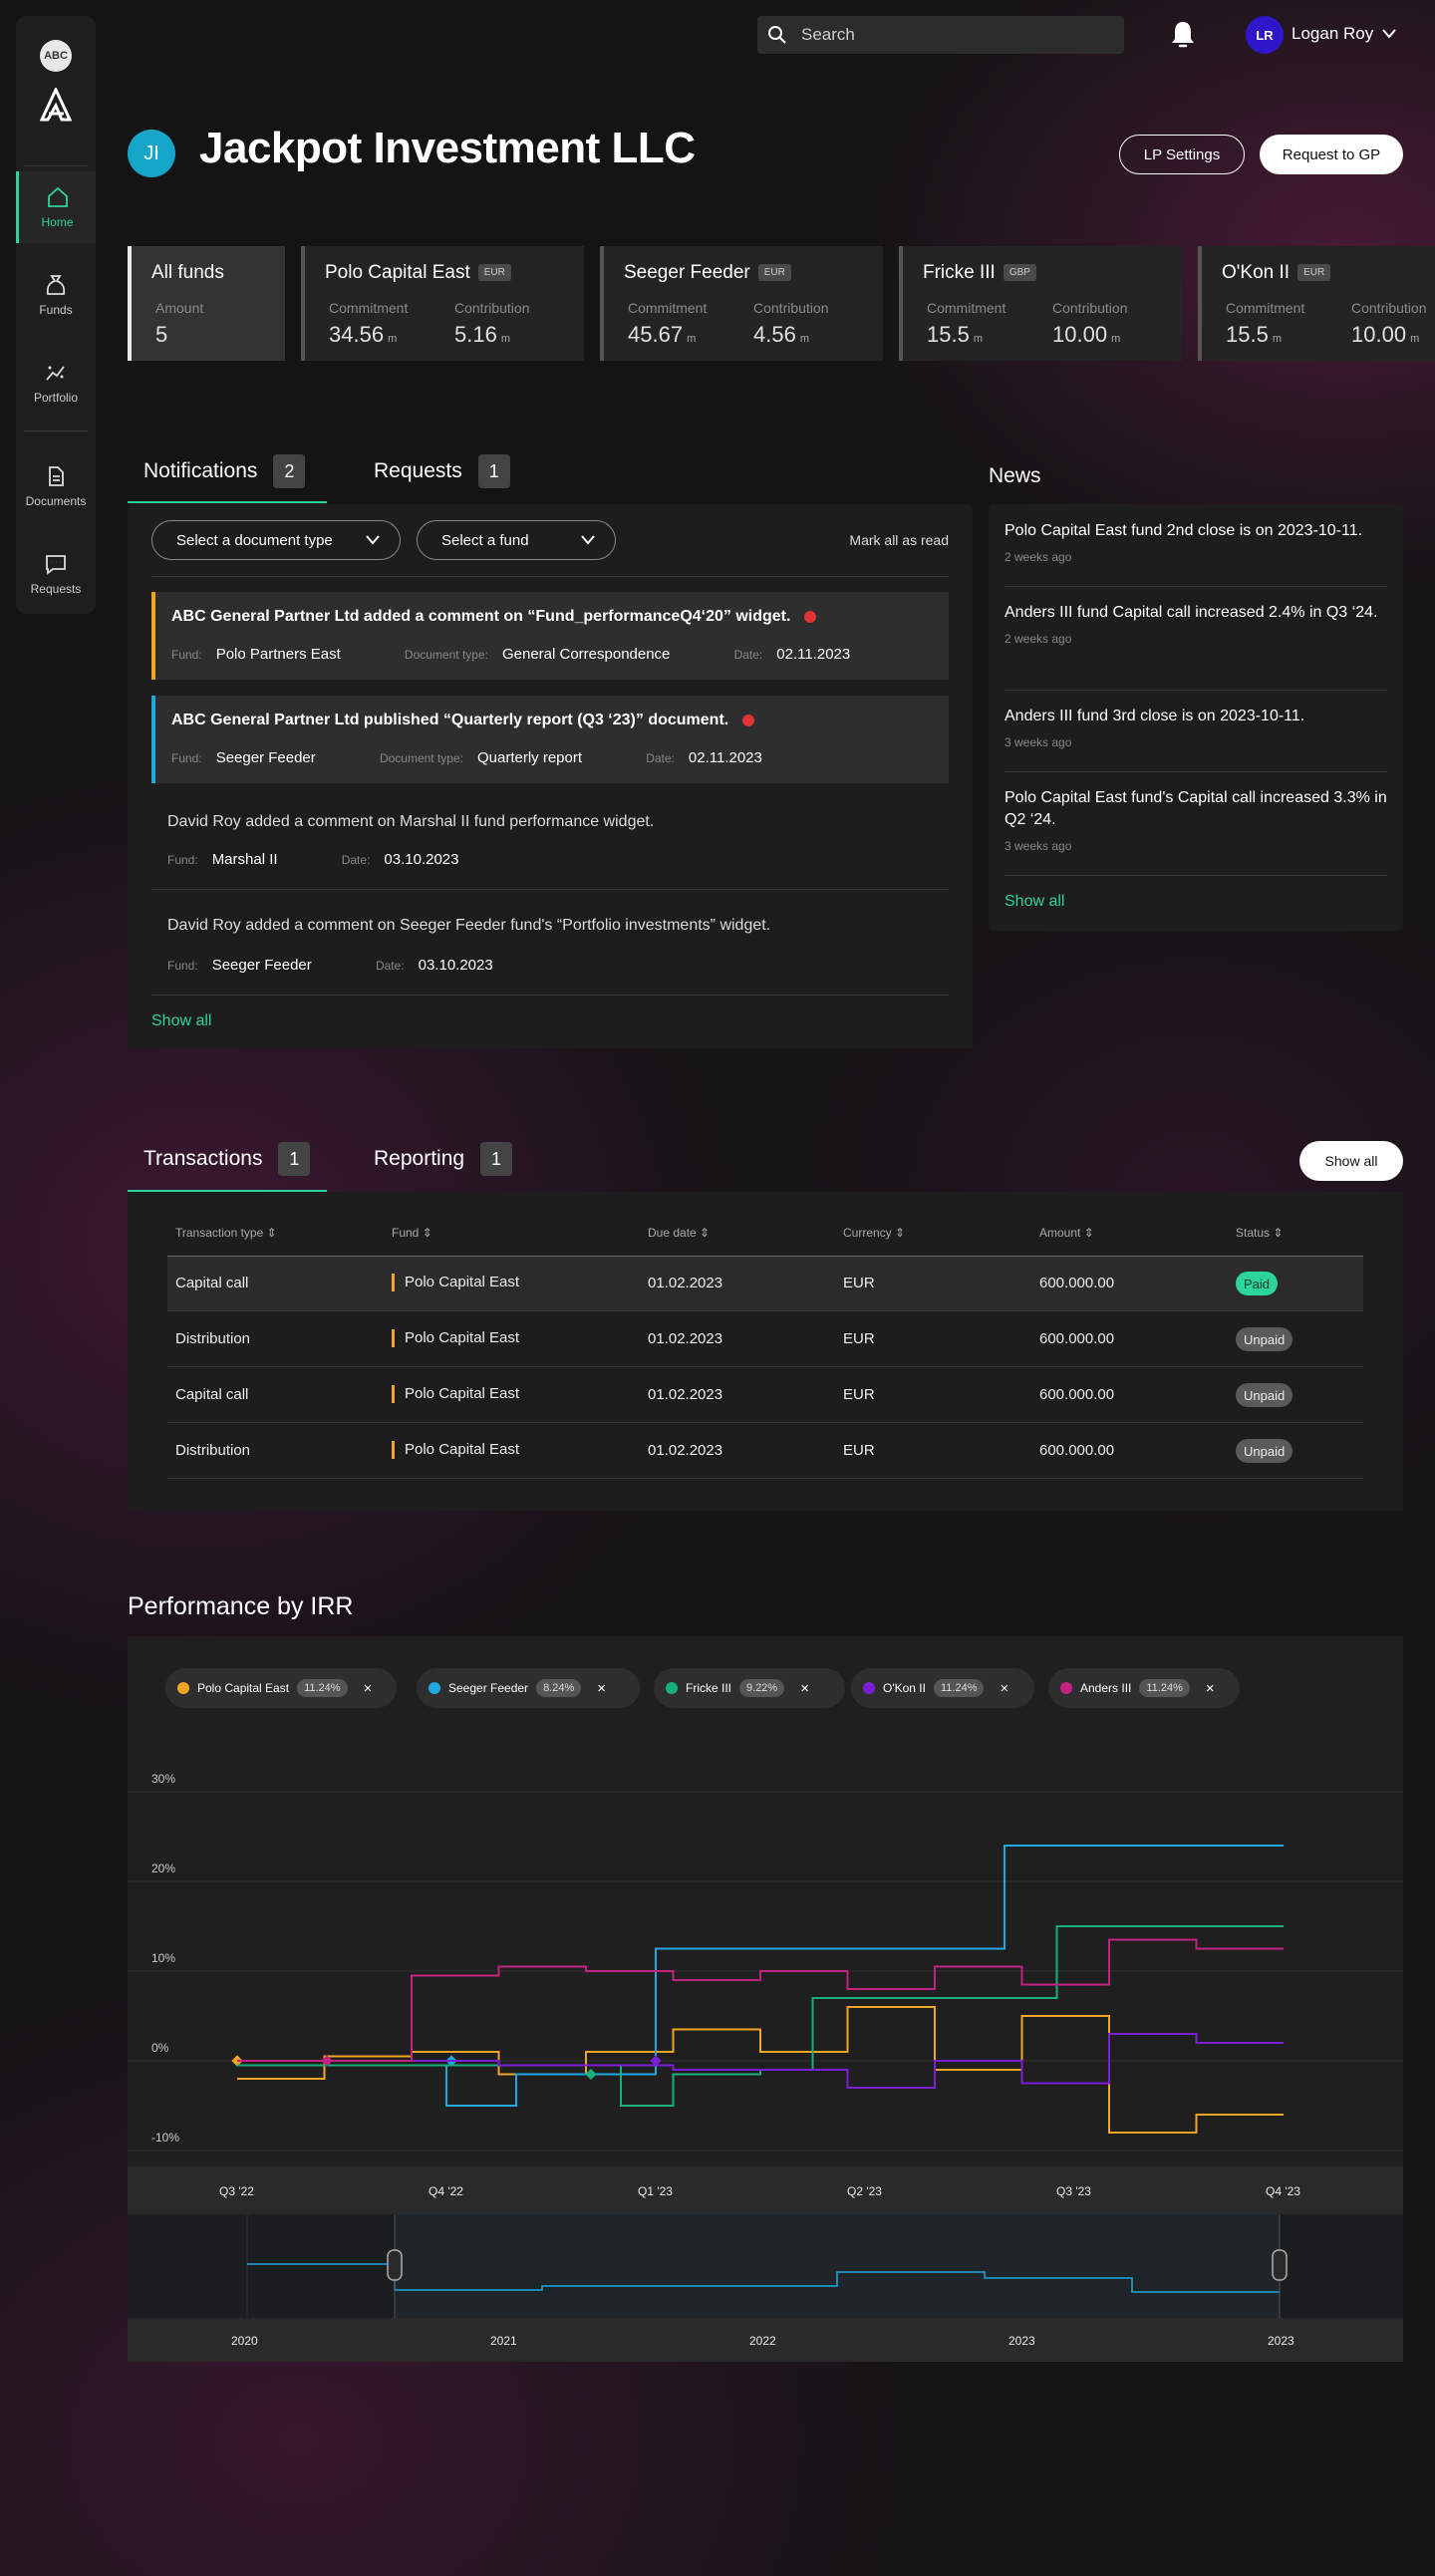 Image resolution: width=1435 pixels, height=2576 pixels. Describe the element at coordinates (940, 35) in the screenshot. I see `search-input: Search` at that location.